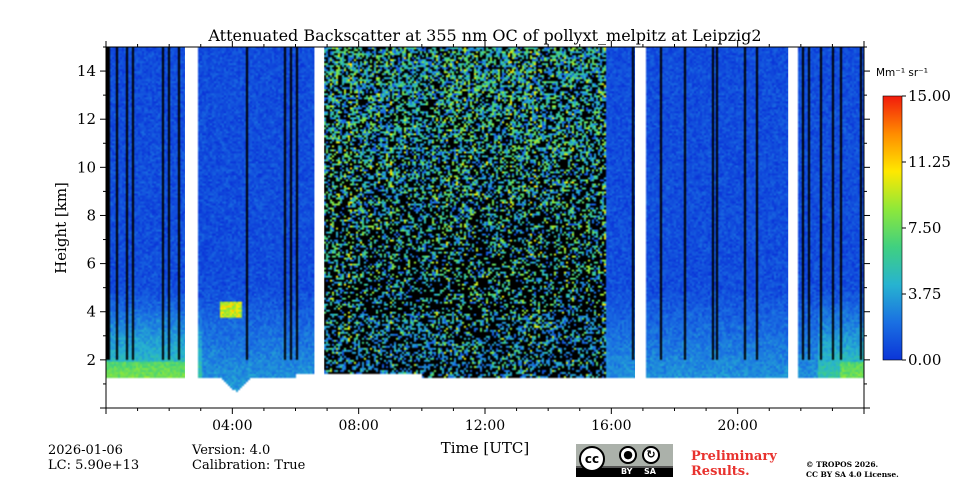  I want to click on x-axis-label: Time [UTC], so click(485, 448).